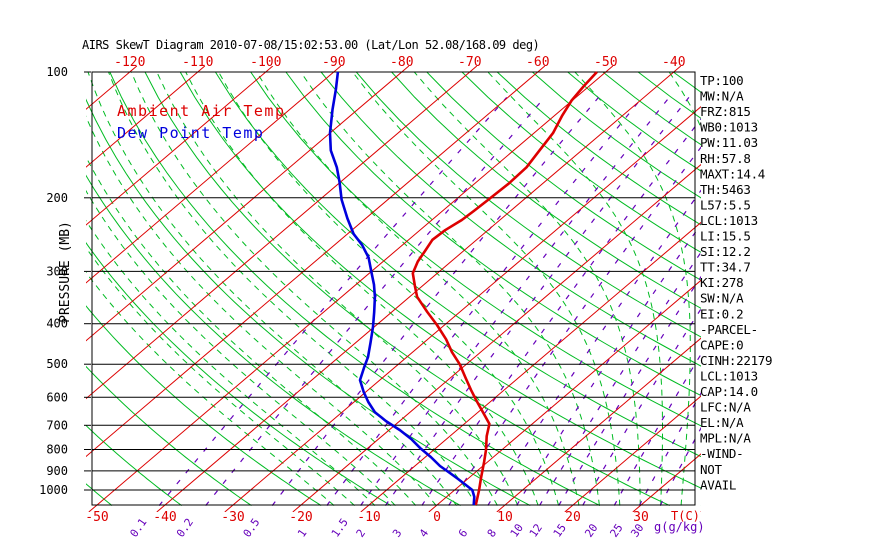 Image resolution: width=870 pixels, height=560 pixels. What do you see at coordinates (164, 517) in the screenshot?
I see `bottom-temp-label: -40` at bounding box center [164, 517].